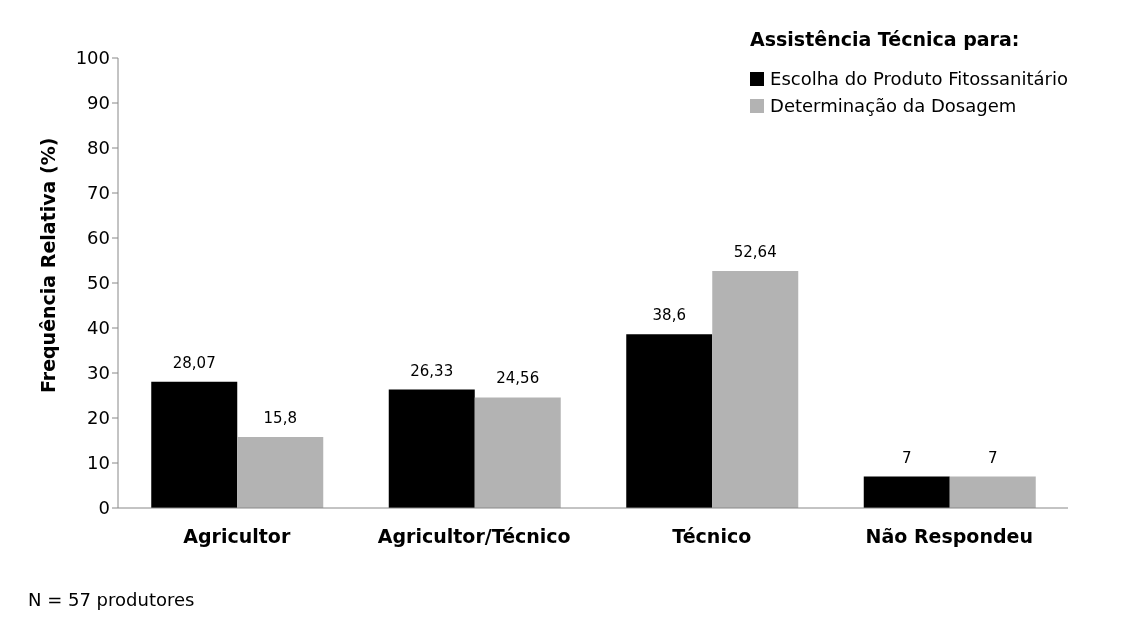  Describe the element at coordinates (98, 193) in the screenshot. I see `y-tick-label: 70` at that location.